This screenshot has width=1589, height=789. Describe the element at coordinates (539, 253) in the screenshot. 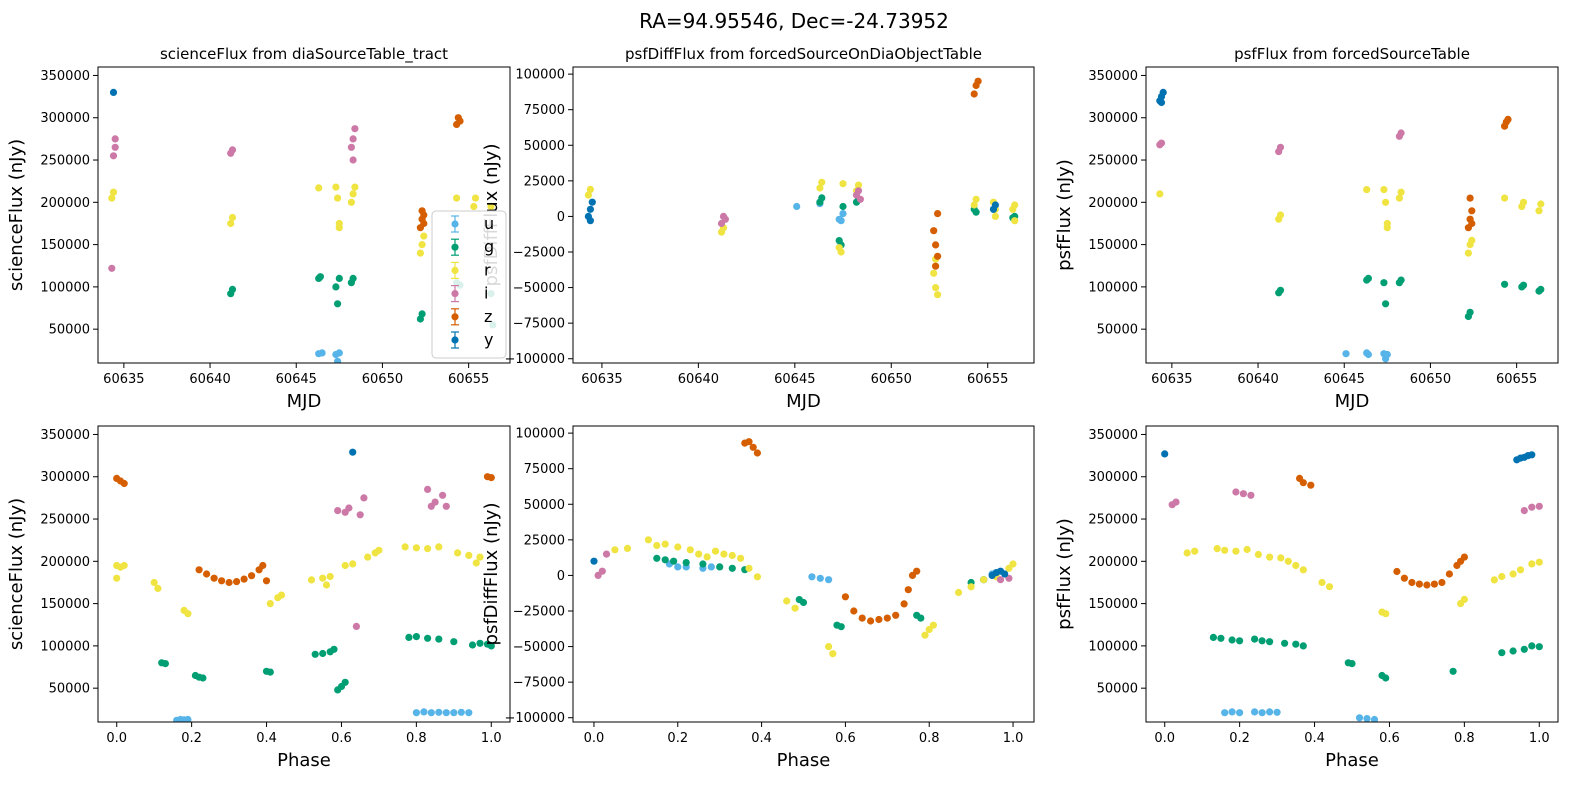

I see `y-tick-label: −25000` at that location.